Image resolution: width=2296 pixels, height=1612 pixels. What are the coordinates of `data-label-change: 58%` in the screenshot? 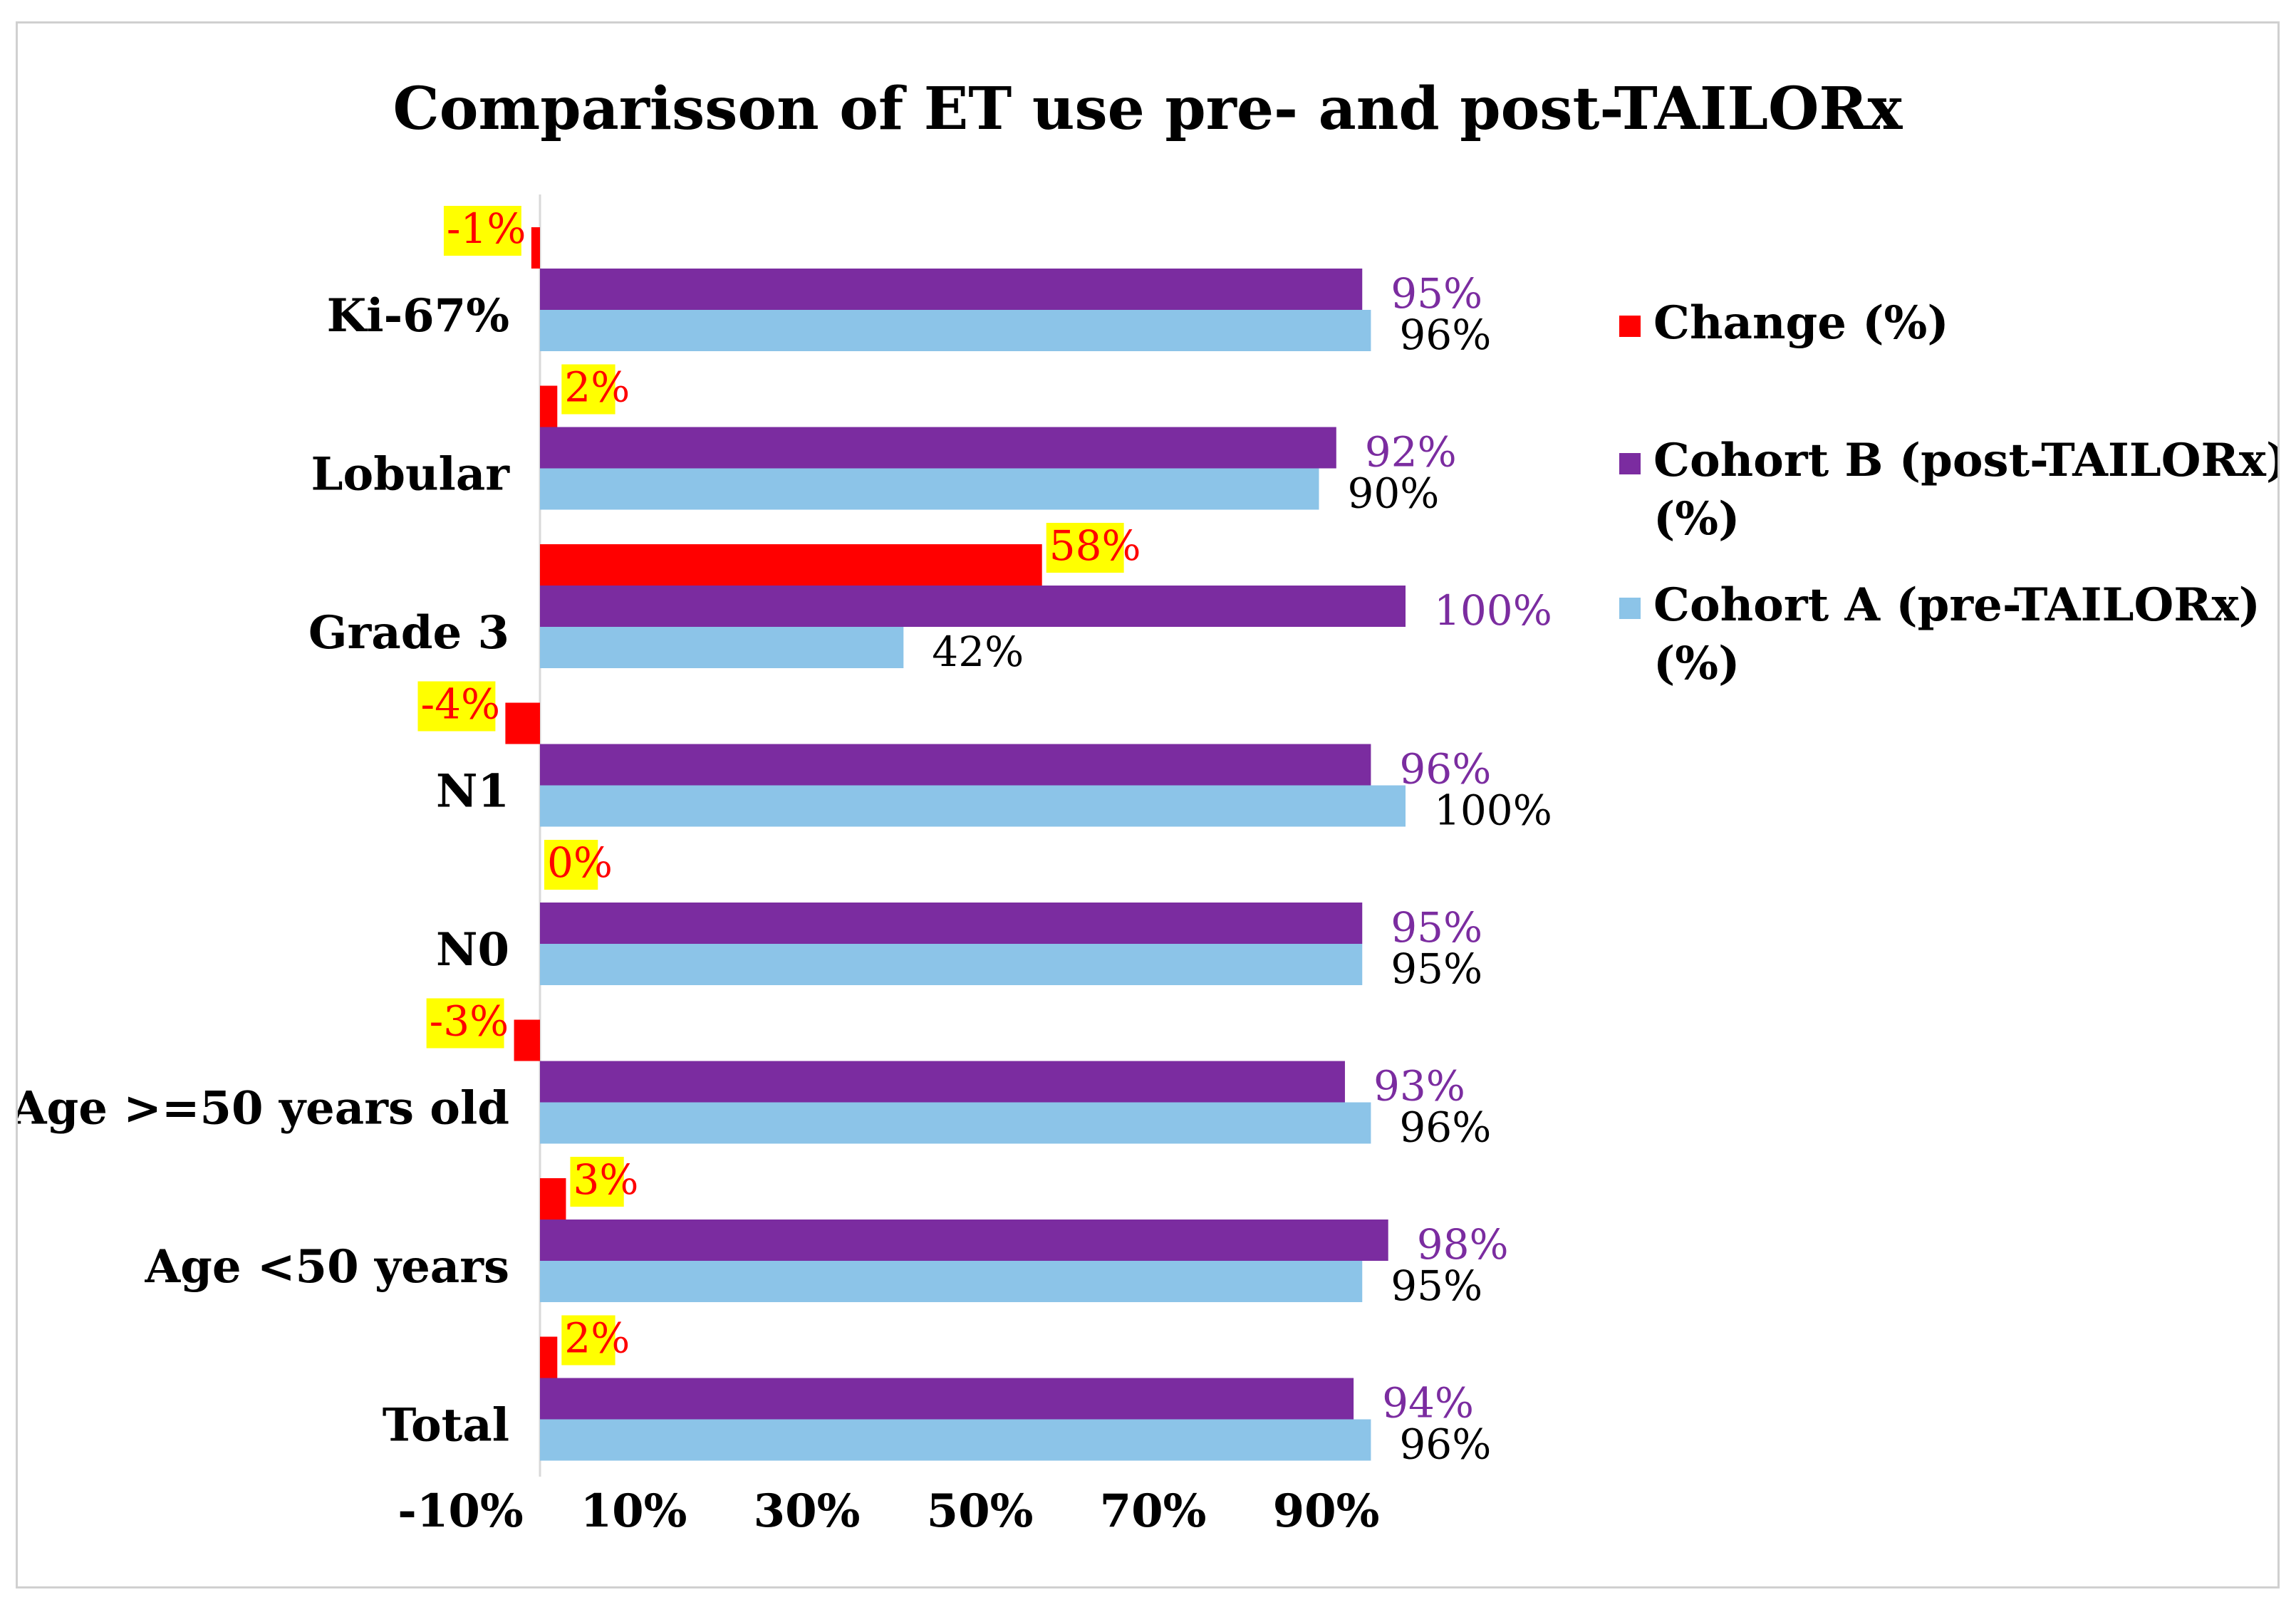 It's located at (1095, 545).